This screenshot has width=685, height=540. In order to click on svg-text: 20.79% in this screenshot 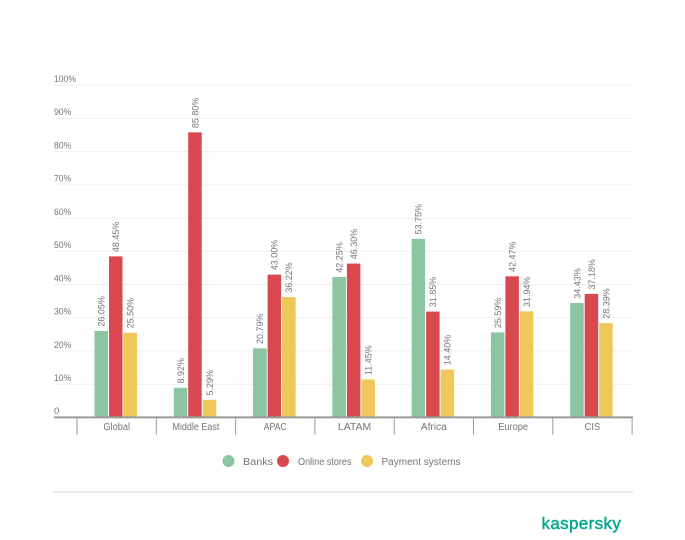, I will do `click(260, 328)`.